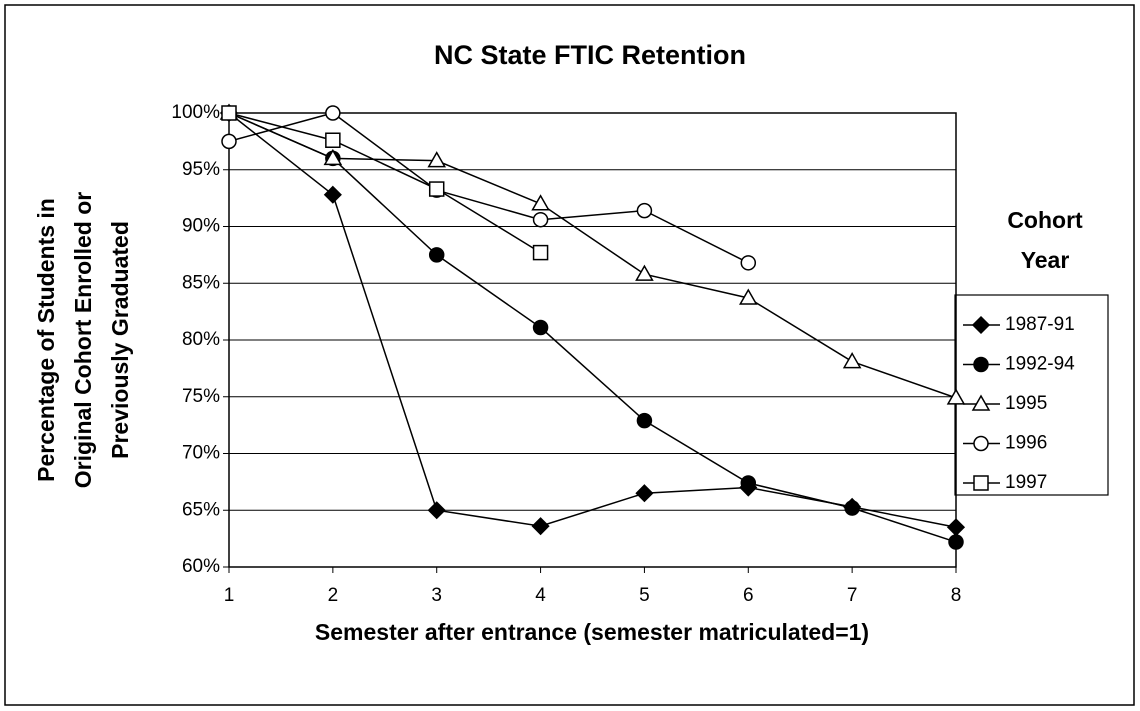 The image size is (1140, 711). What do you see at coordinates (644, 595) in the screenshot?
I see `x-tick-label: 5` at bounding box center [644, 595].